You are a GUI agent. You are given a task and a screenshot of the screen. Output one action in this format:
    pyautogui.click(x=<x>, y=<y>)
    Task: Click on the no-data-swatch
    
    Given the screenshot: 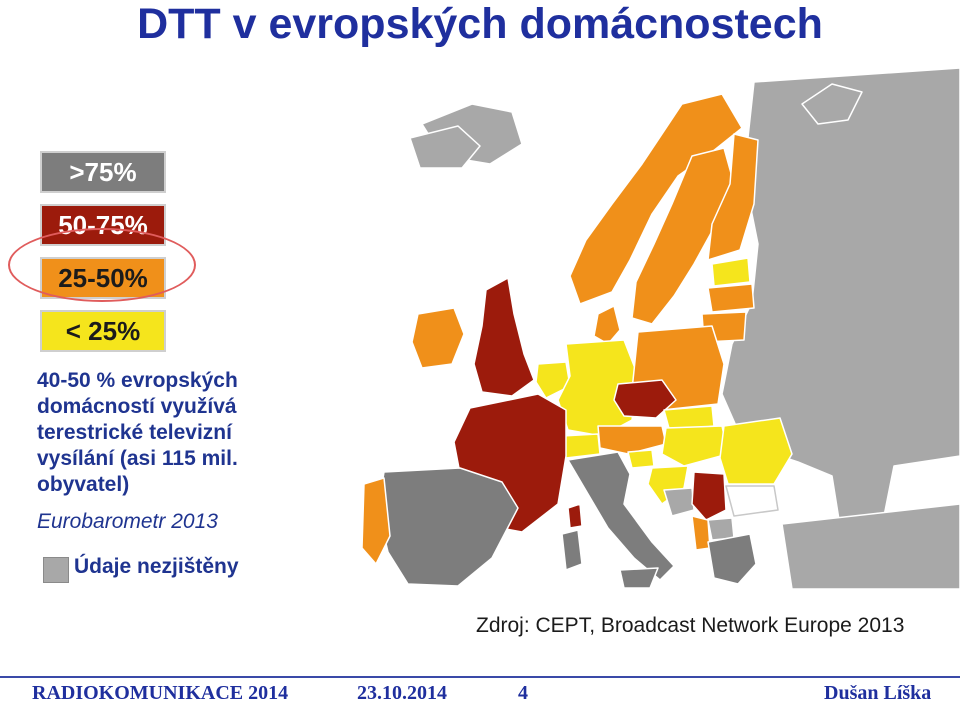 What is the action you would take?
    pyautogui.click(x=56, y=570)
    